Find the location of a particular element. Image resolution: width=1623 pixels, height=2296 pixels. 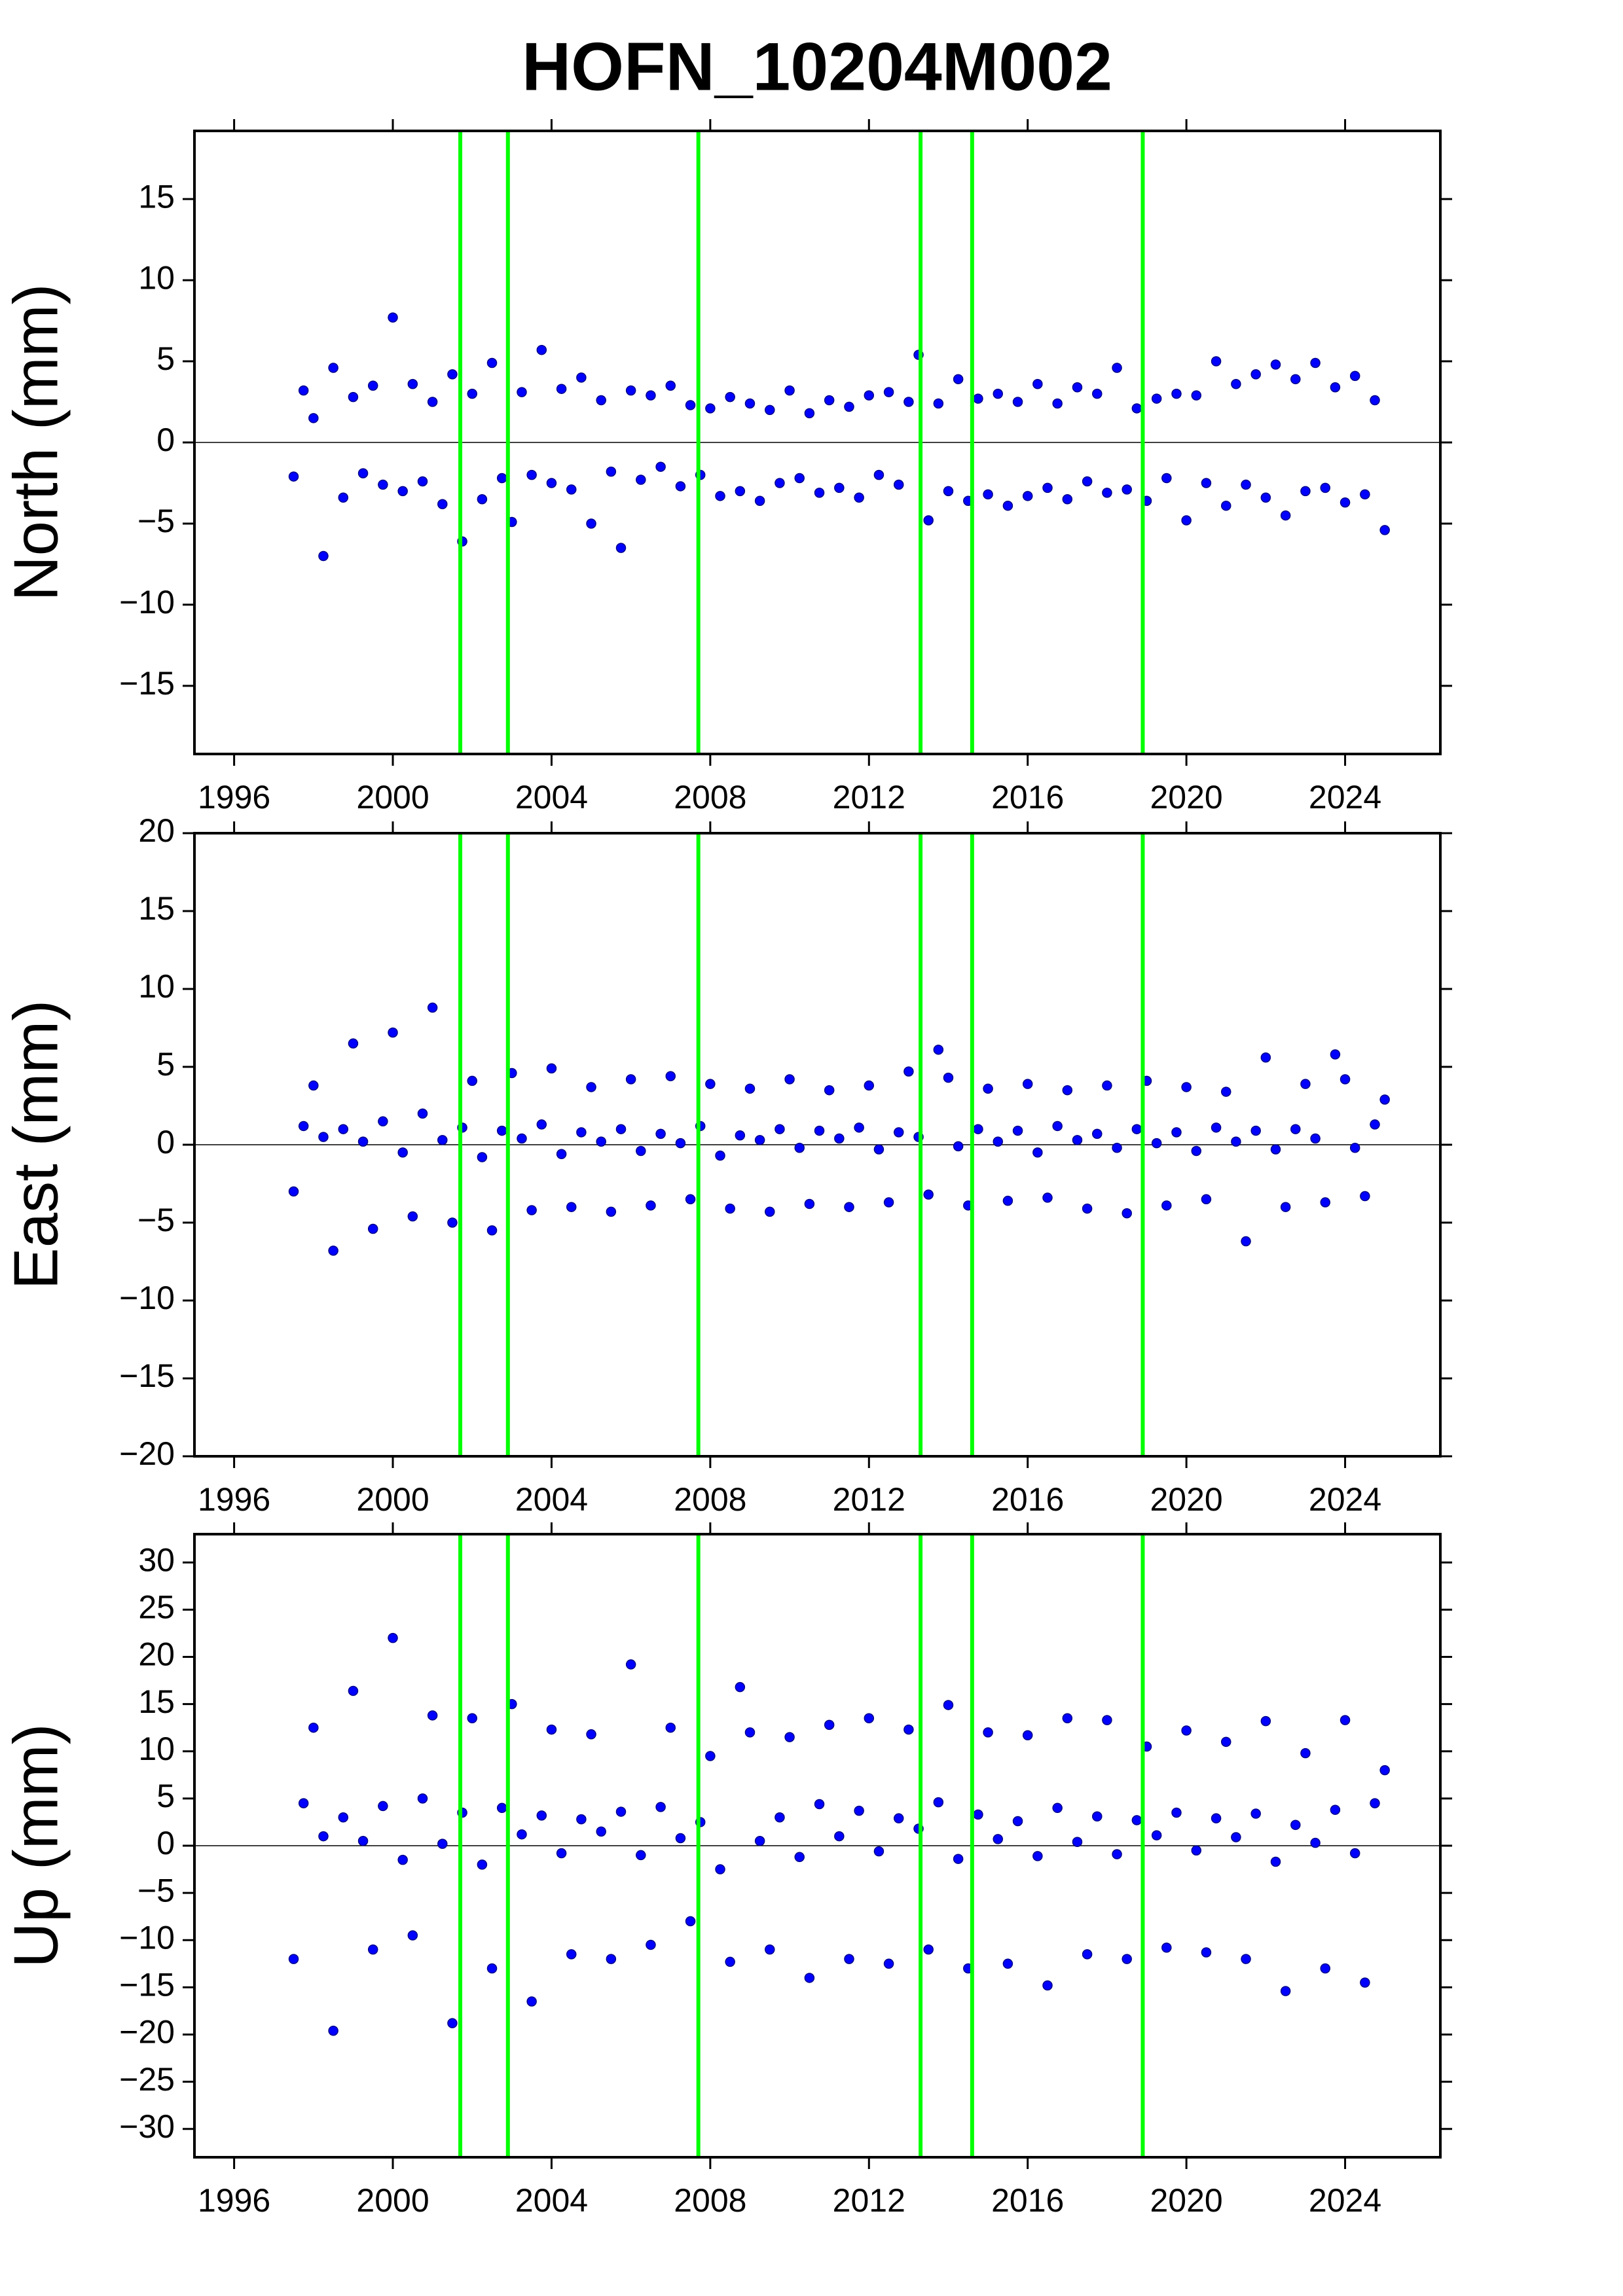

y-tick-label: −10 is located at coordinates (147, 1937).